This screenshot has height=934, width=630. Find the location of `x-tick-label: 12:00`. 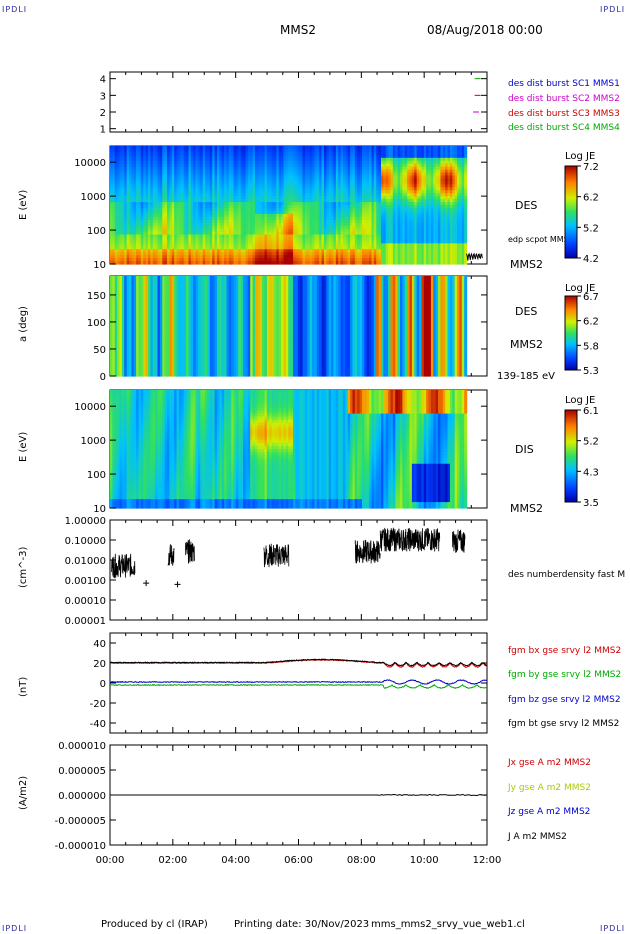

x-tick-label: 12:00 is located at coordinates (487, 860).